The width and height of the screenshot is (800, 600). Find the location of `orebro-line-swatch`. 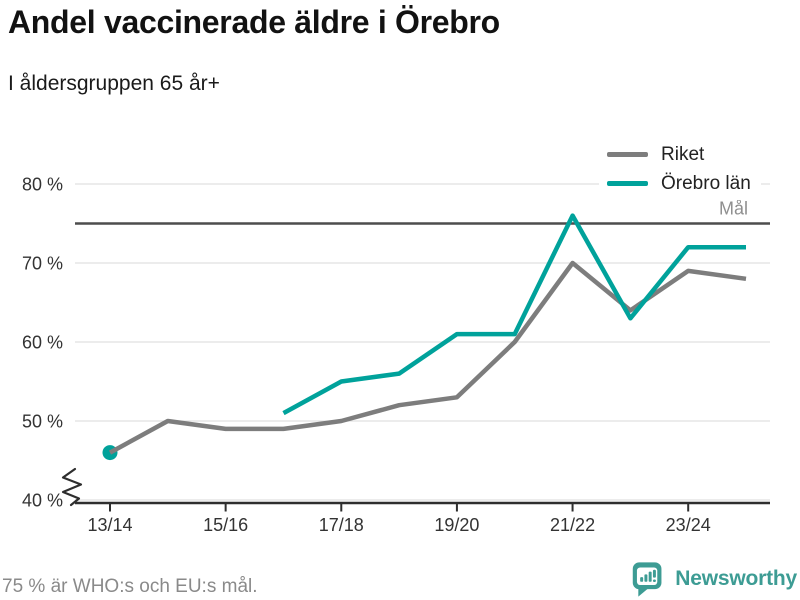

orebro-line-swatch is located at coordinates (627, 183).